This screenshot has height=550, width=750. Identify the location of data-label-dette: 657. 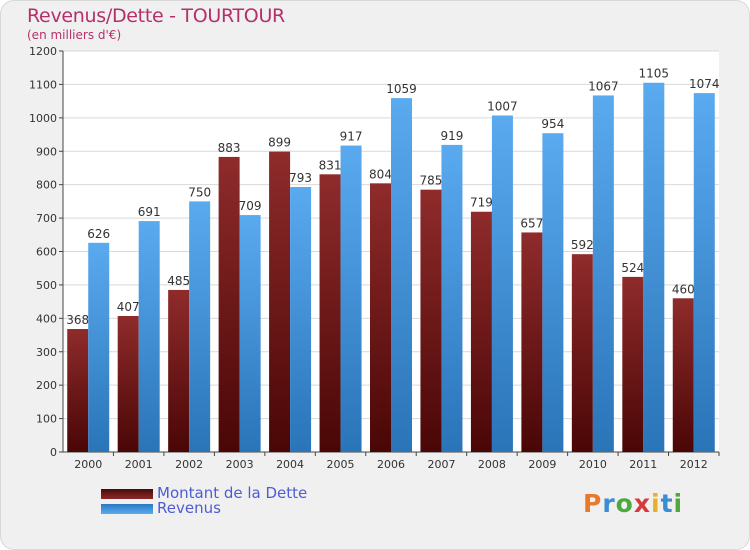
(531, 223).